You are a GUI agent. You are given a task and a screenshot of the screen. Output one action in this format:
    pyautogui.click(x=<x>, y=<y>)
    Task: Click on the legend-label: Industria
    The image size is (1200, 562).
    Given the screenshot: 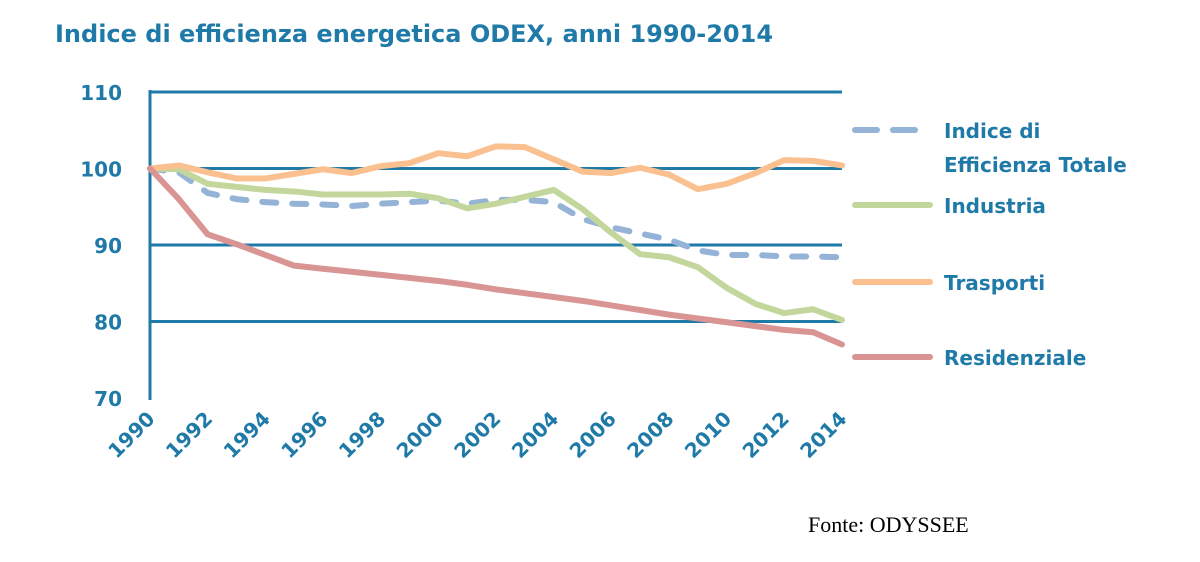 What is the action you would take?
    pyautogui.click(x=995, y=206)
    